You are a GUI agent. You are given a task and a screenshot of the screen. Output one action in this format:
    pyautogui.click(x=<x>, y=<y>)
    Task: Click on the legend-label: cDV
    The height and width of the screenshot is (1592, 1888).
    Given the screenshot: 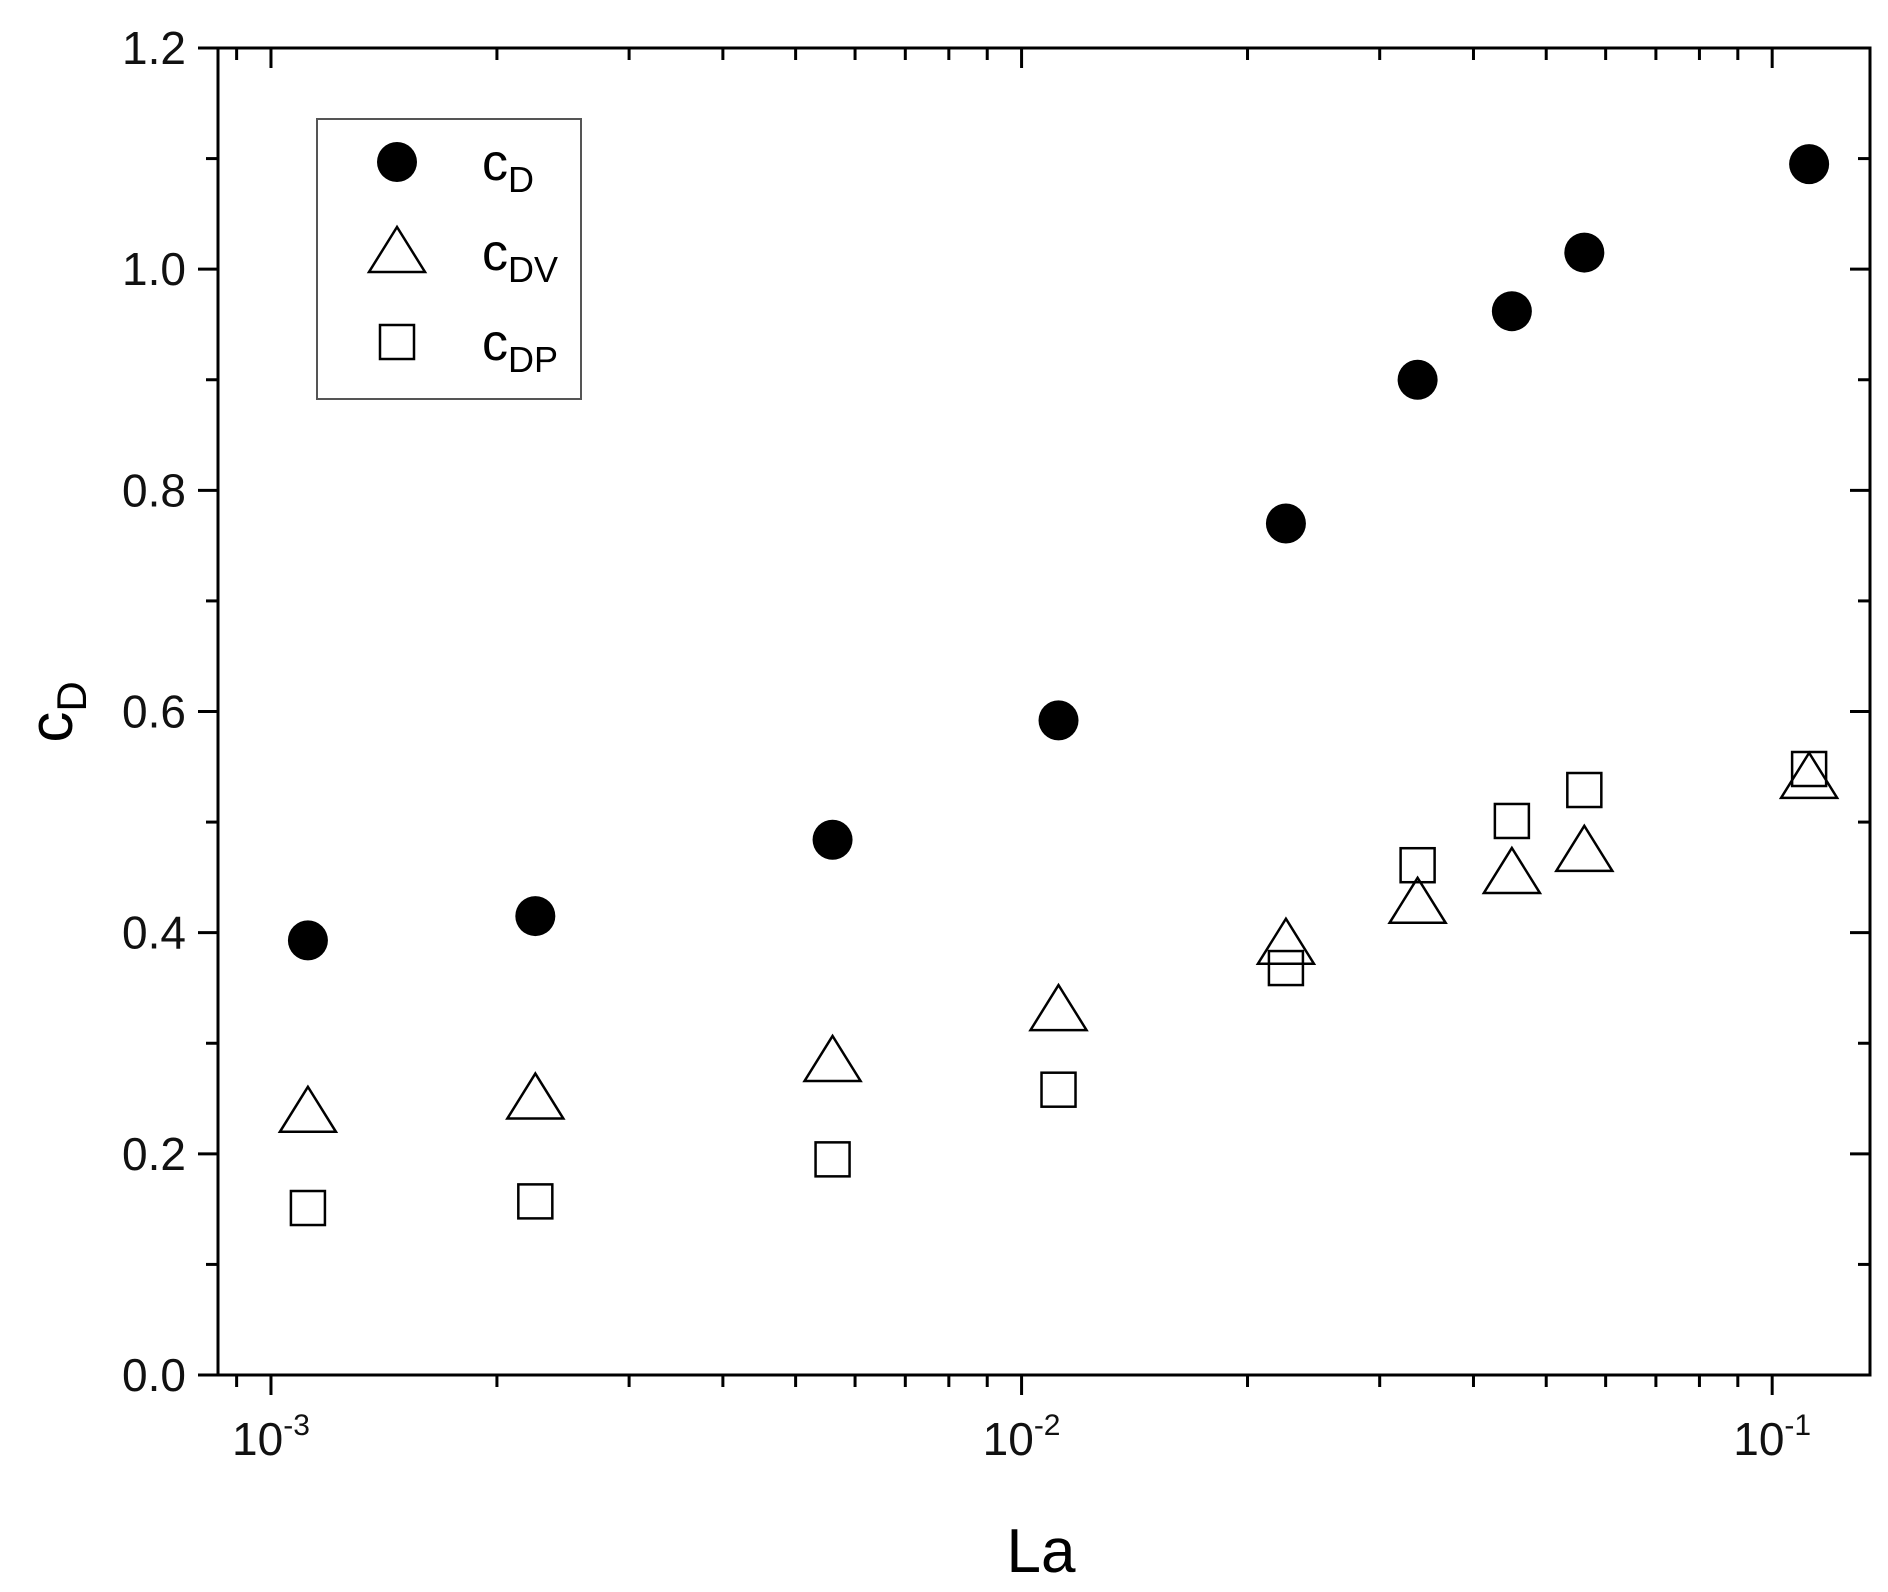 What is the action you would take?
    pyautogui.click(x=520, y=257)
    